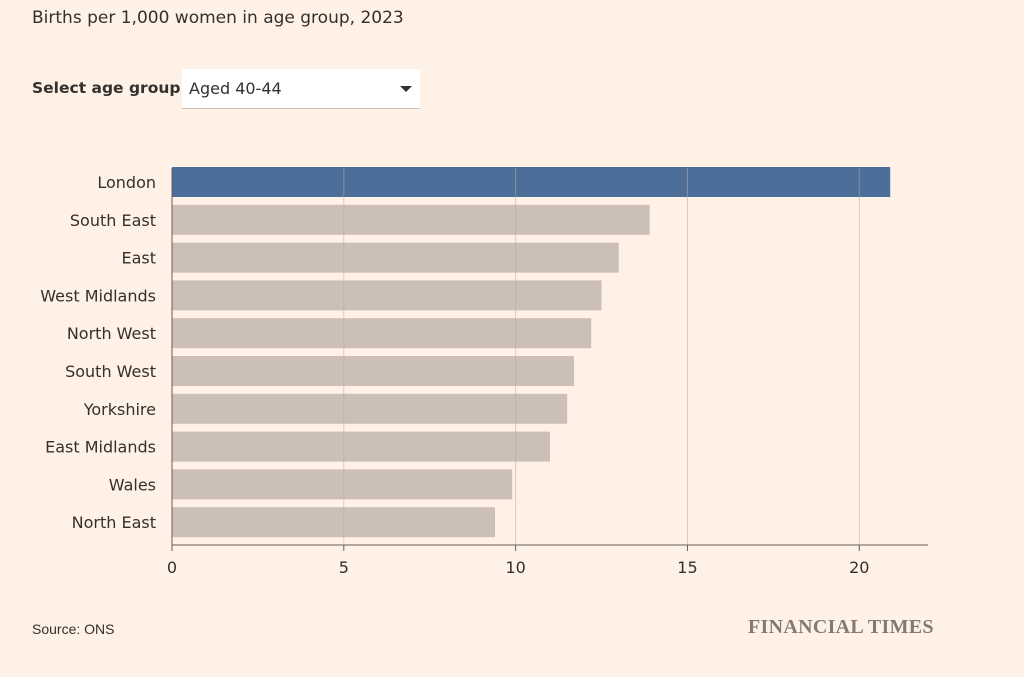 Image resolution: width=1024 pixels, height=677 pixels. Describe the element at coordinates (138, 258) in the screenshot. I see `category-label: East` at that location.